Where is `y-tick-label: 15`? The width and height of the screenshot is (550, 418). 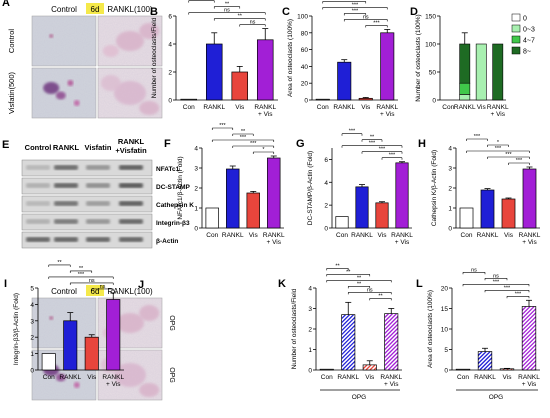
y-tick-label: 15 is located at coordinates (445, 309).